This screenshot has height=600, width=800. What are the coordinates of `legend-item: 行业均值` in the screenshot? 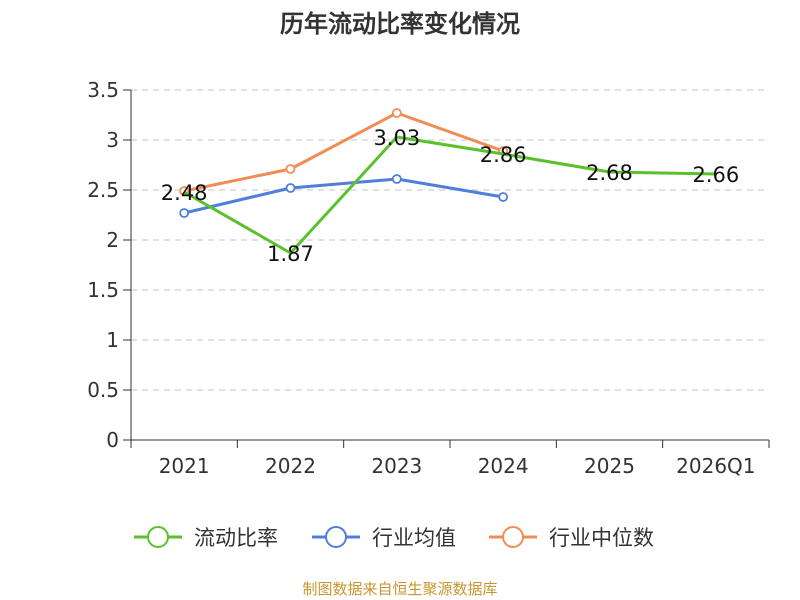 It's located at (384, 538).